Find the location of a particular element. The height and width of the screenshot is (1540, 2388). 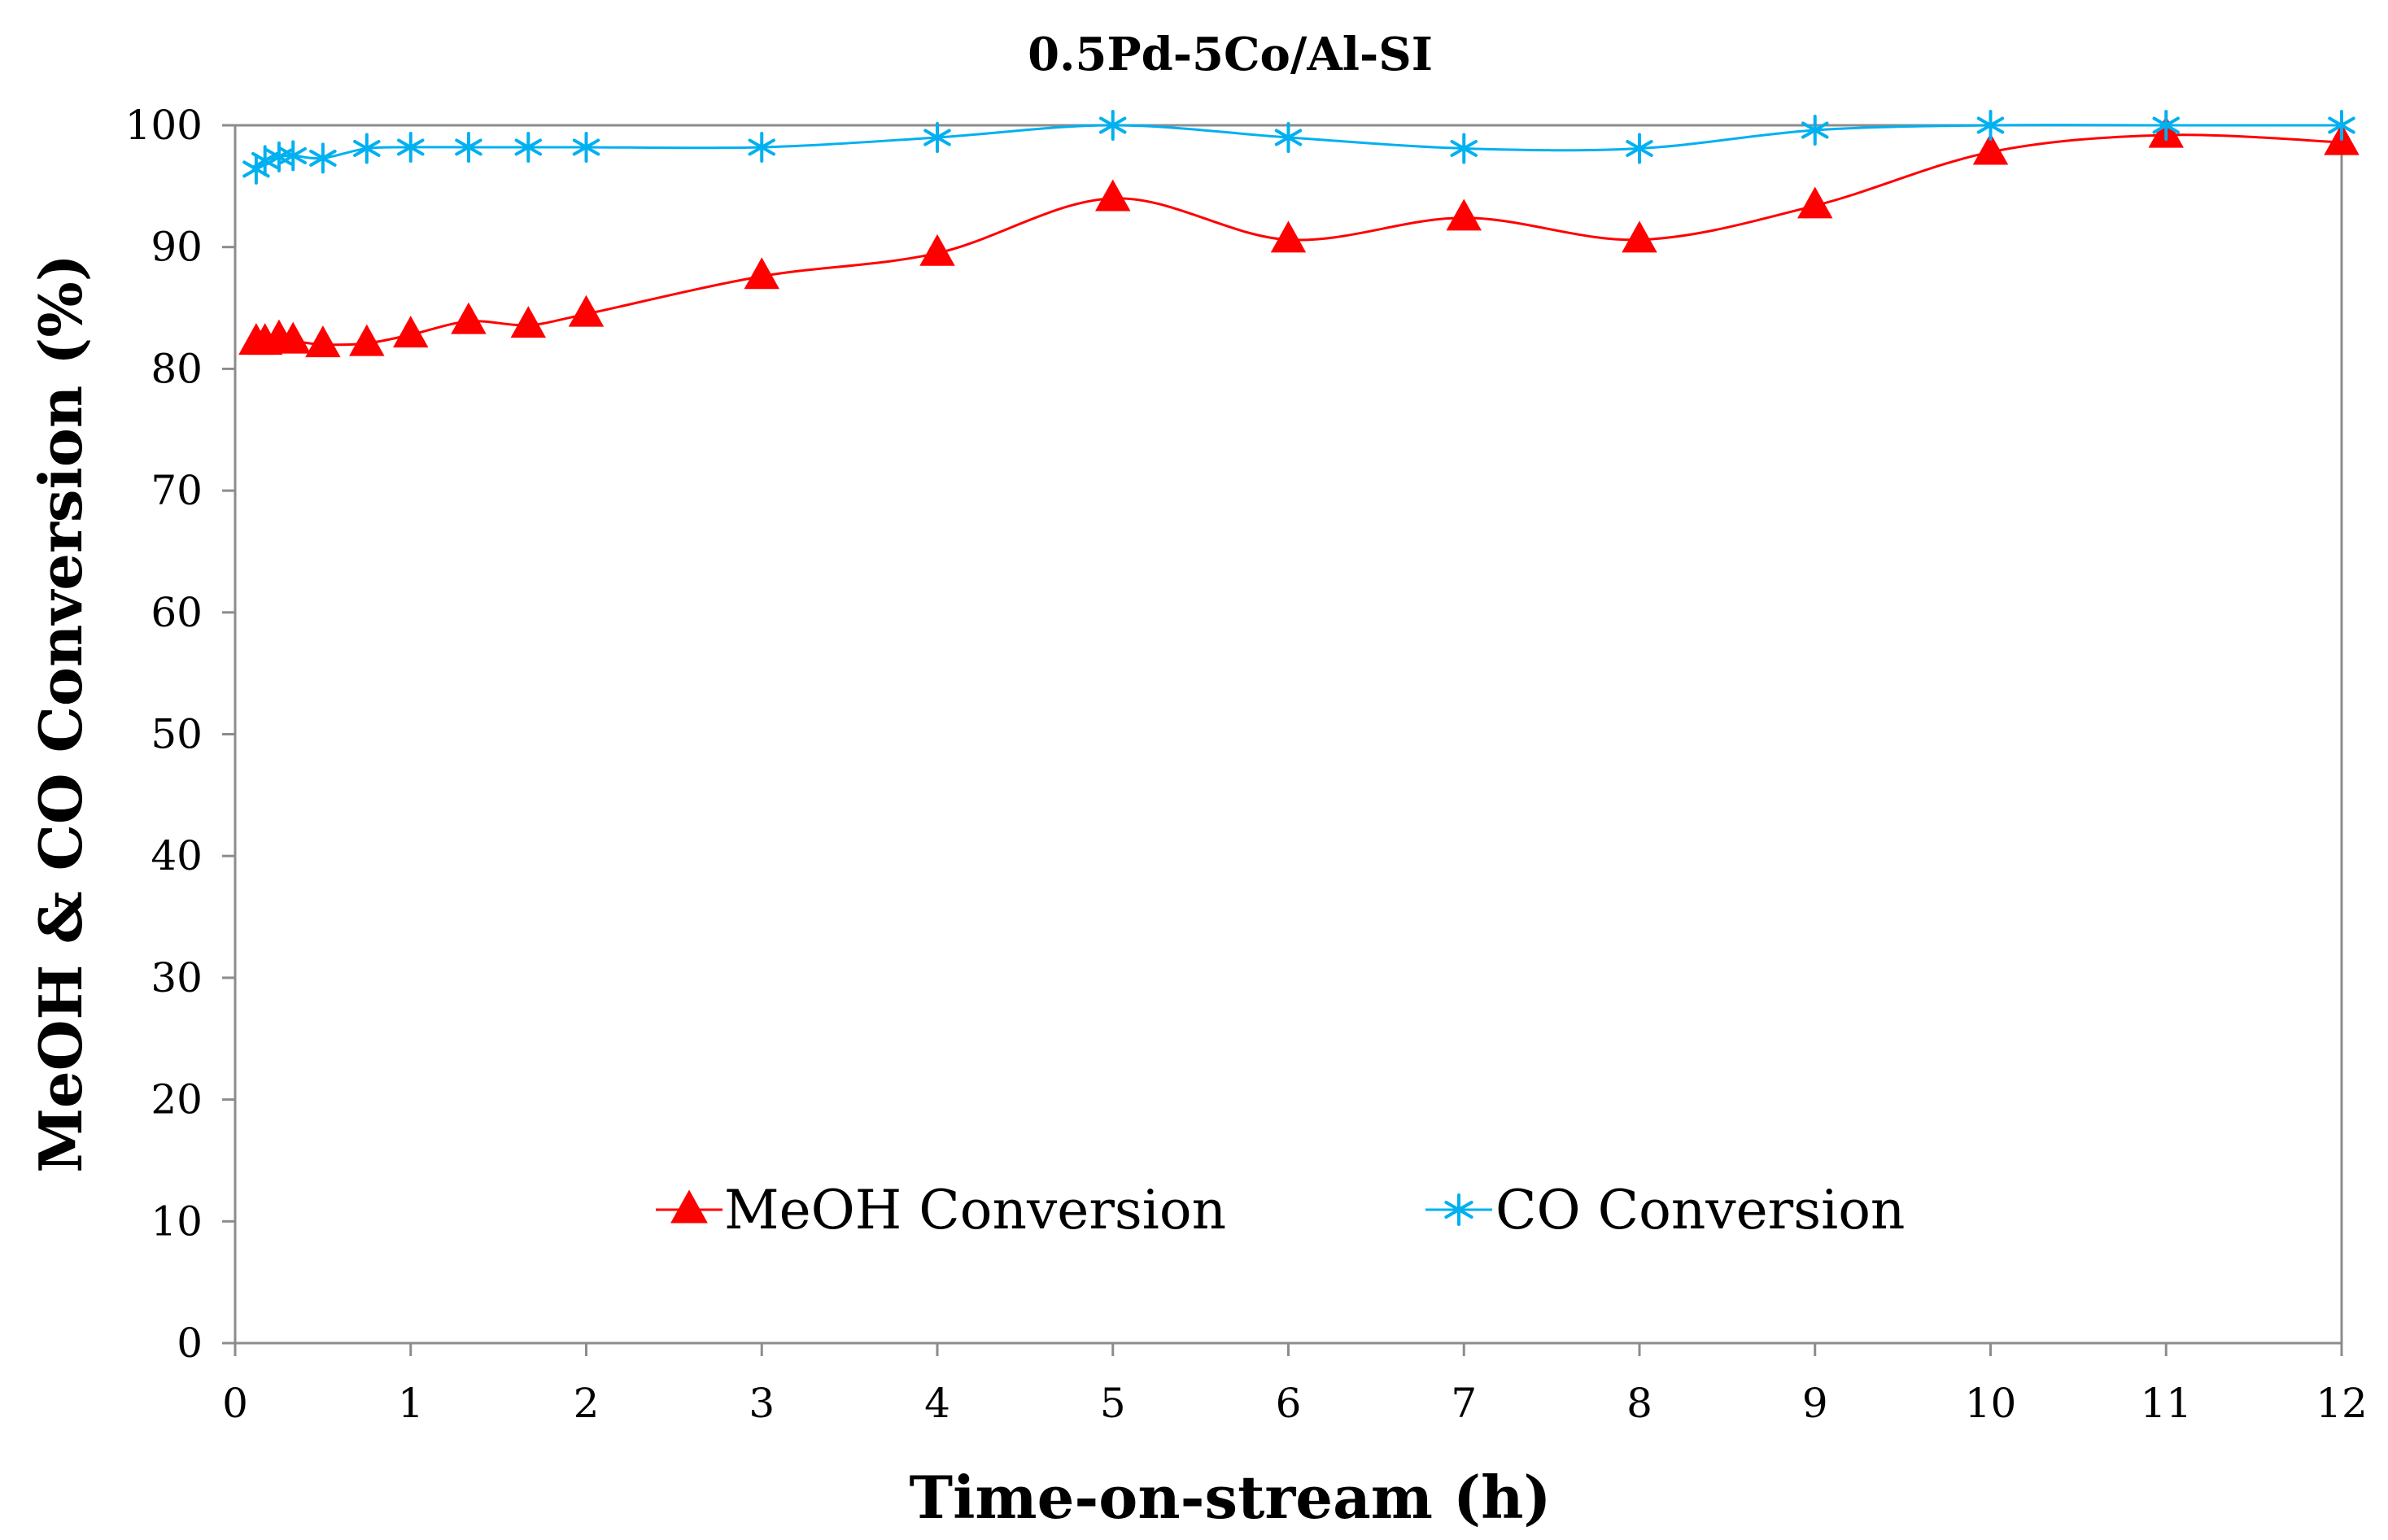

legend-entry: MeOH Conversion is located at coordinates (941, 1210).